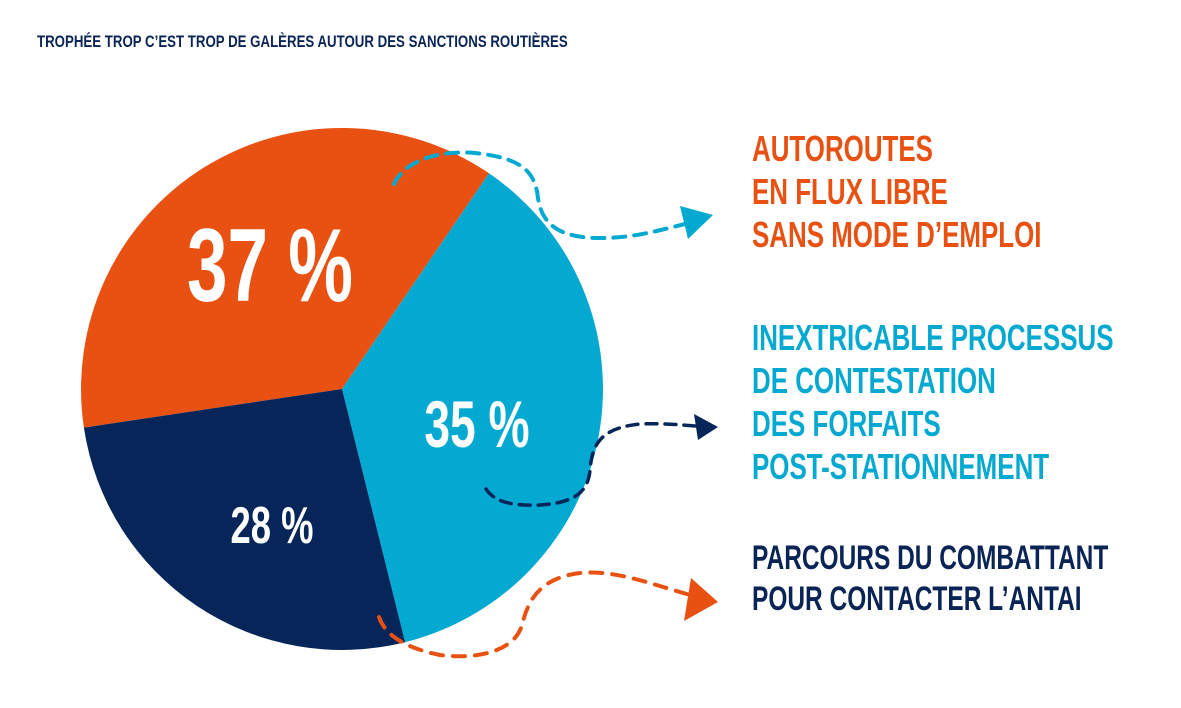 This screenshot has height=708, width=1181. Describe the element at coordinates (850, 191) in the screenshot. I see `legend-line: EN FLUX LIBRE` at that location.